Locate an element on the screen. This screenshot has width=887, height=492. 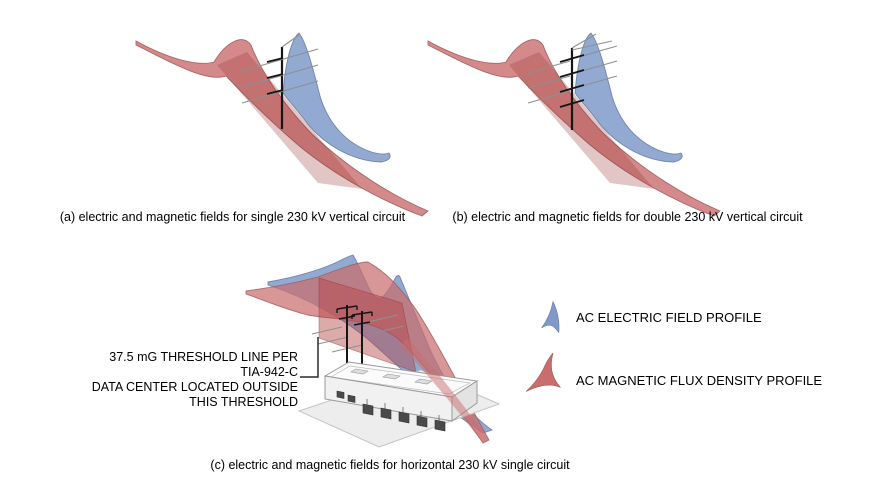
legend-label-magnetic: AC MAGNETIC FLUX DENSITY PROFILE is located at coordinates (699, 380).